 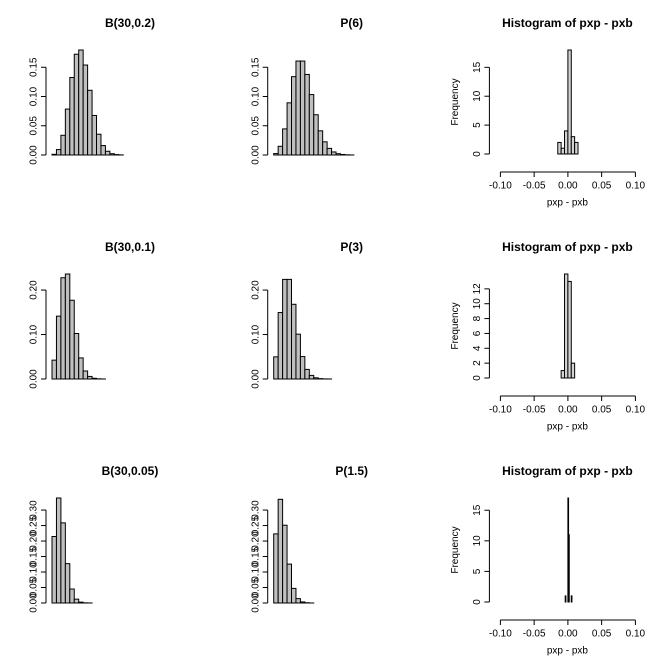 I want to click on y-tick-label: 4, so click(x=477, y=348).